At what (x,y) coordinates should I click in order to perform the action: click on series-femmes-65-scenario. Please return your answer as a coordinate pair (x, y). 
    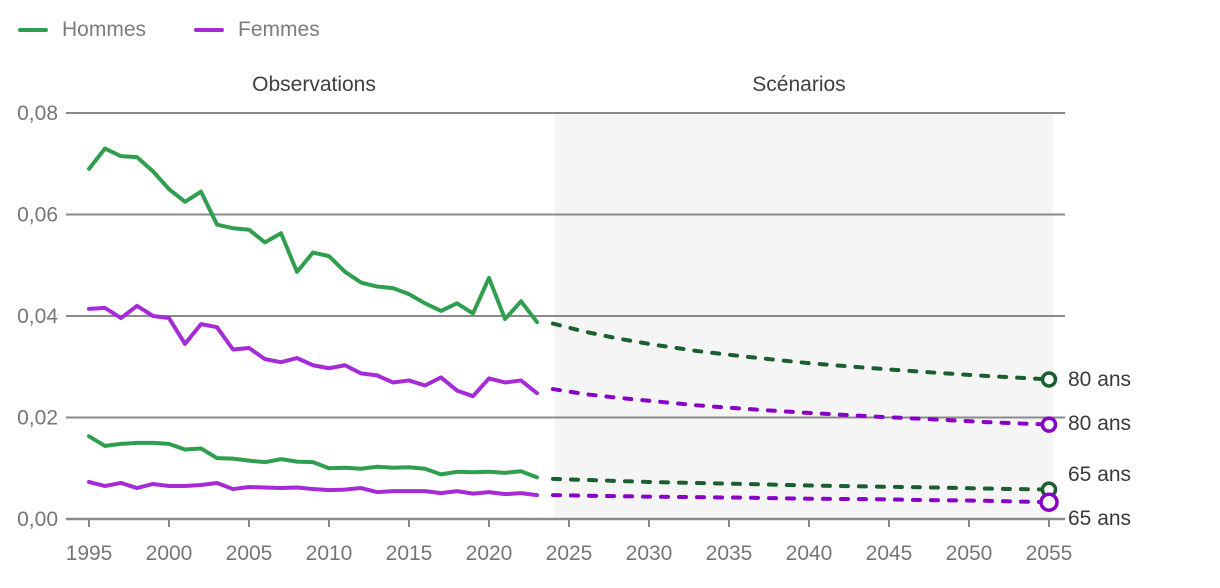
    Looking at the image, I should click on (801, 499).